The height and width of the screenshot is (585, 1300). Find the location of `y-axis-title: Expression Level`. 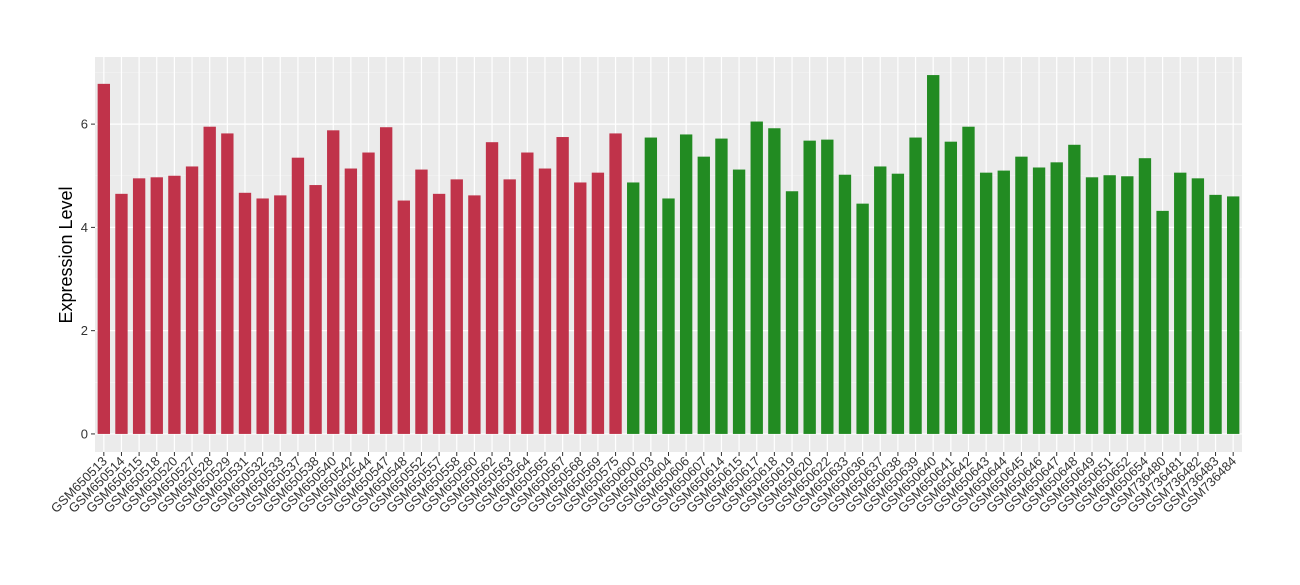

y-axis-title: Expression Level is located at coordinates (66, 254).